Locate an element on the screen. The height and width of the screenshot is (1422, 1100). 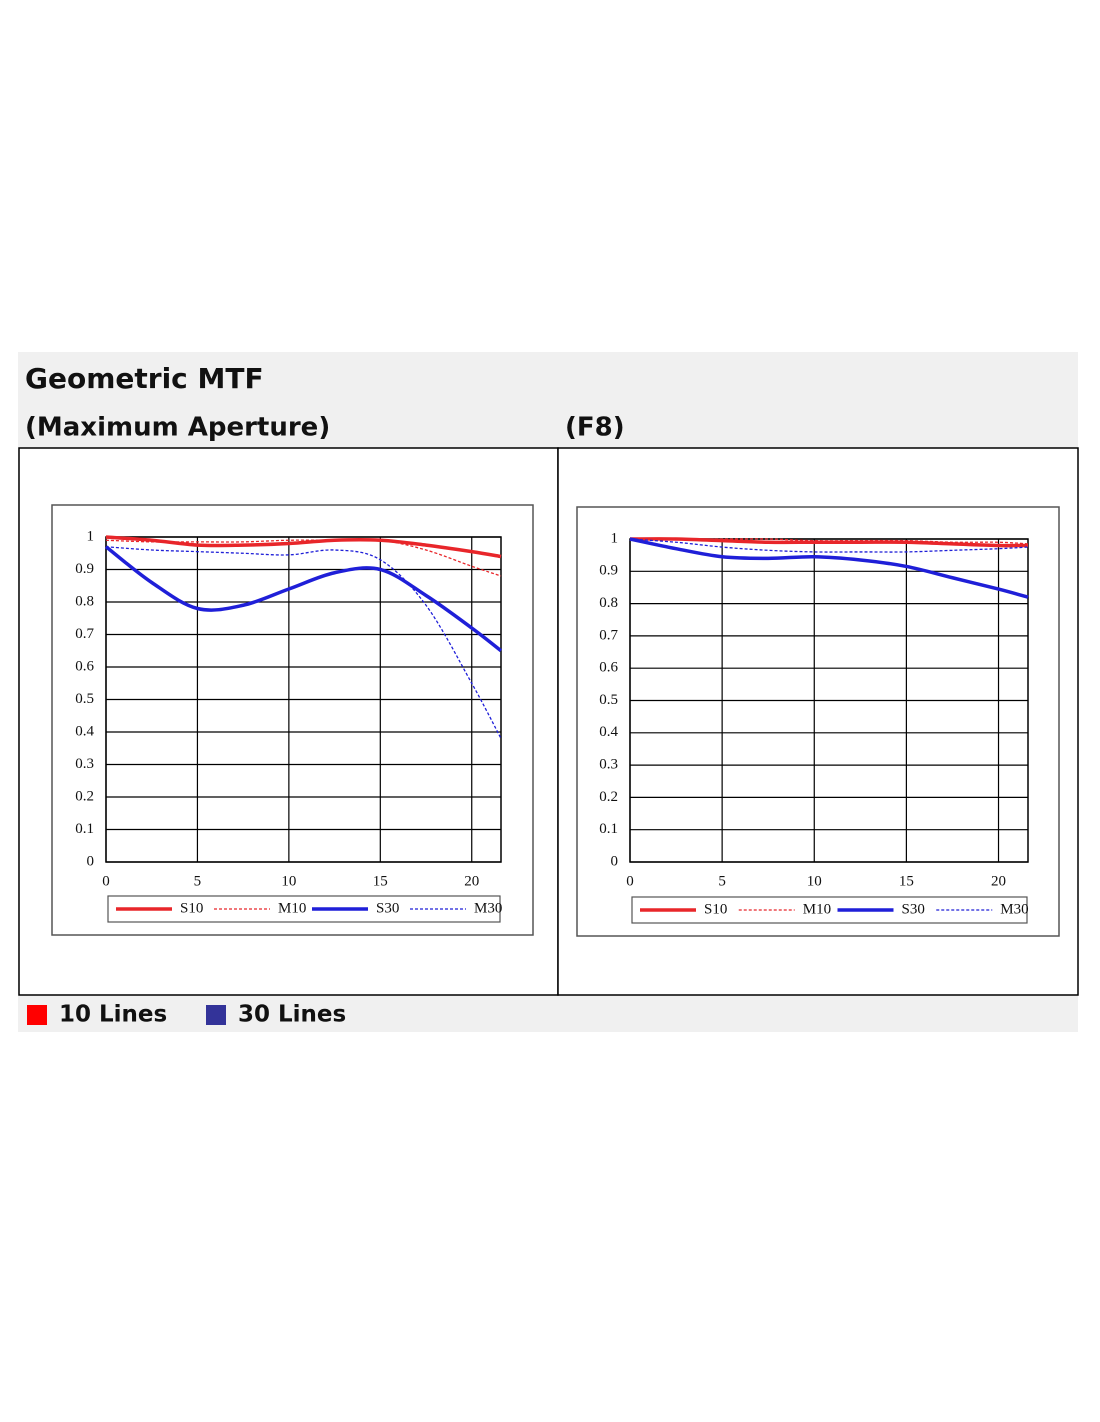
page-title: Geometric MTF is located at coordinates (144, 378).